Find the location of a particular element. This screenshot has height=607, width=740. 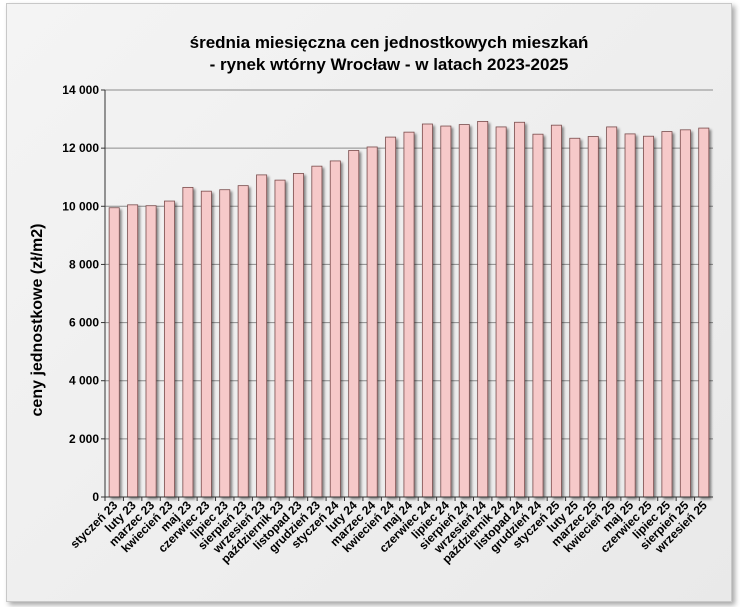

y-axis-label: ceny jednostkowe (zł/m2) is located at coordinates (37, 320).